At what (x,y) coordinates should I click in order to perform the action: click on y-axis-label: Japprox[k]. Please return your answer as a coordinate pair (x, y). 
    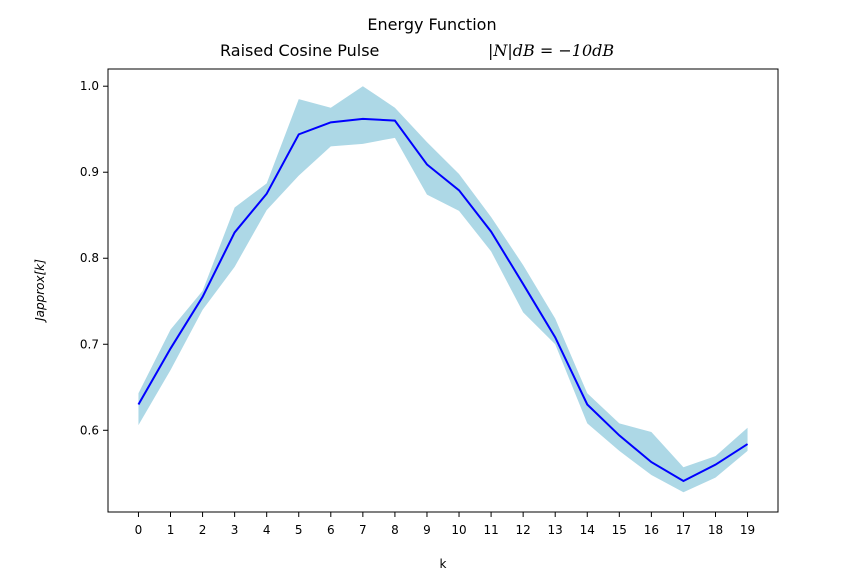
    Looking at the image, I should click on (40, 291).